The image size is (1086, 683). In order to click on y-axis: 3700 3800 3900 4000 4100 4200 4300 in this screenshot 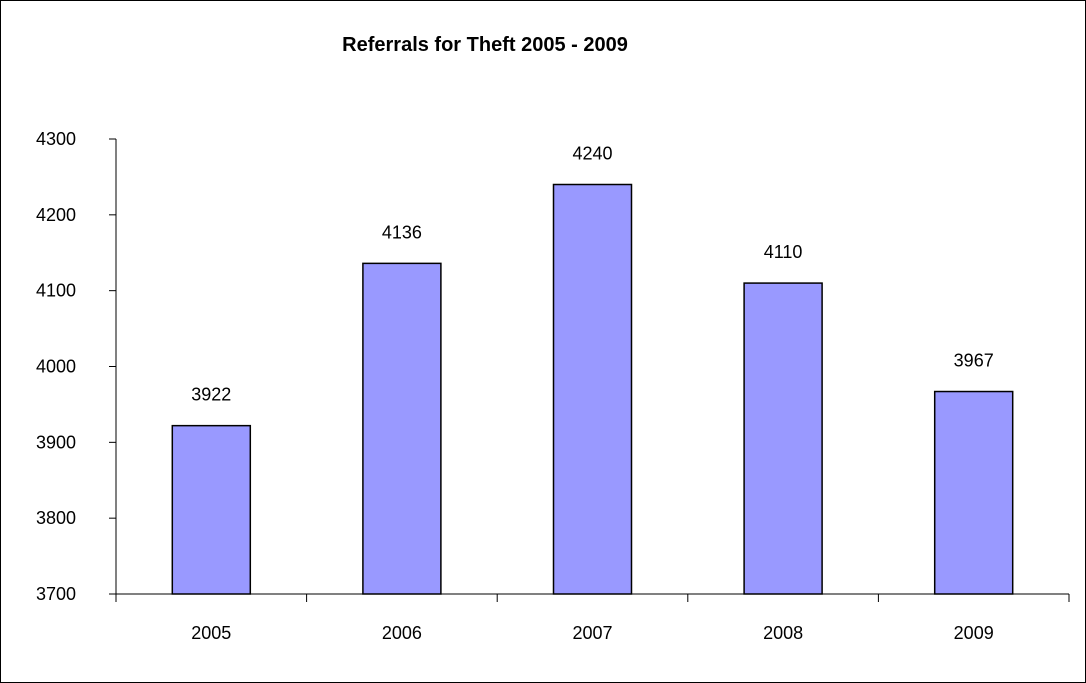, I will do `click(76, 366)`.